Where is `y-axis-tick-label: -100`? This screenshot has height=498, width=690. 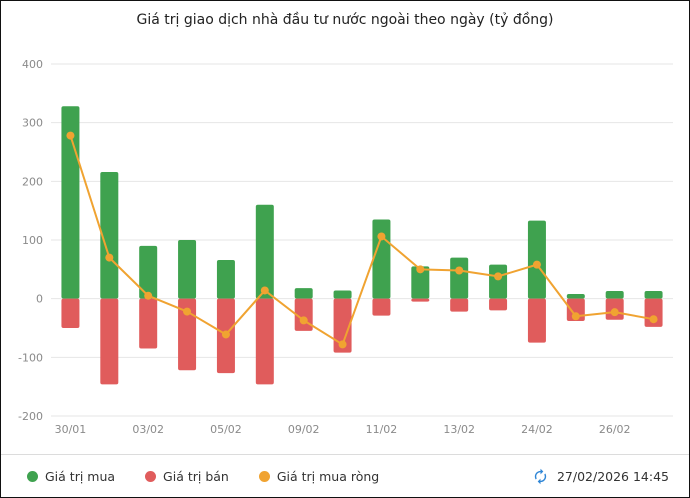
y-axis-tick-label: -100 is located at coordinates (30, 357).